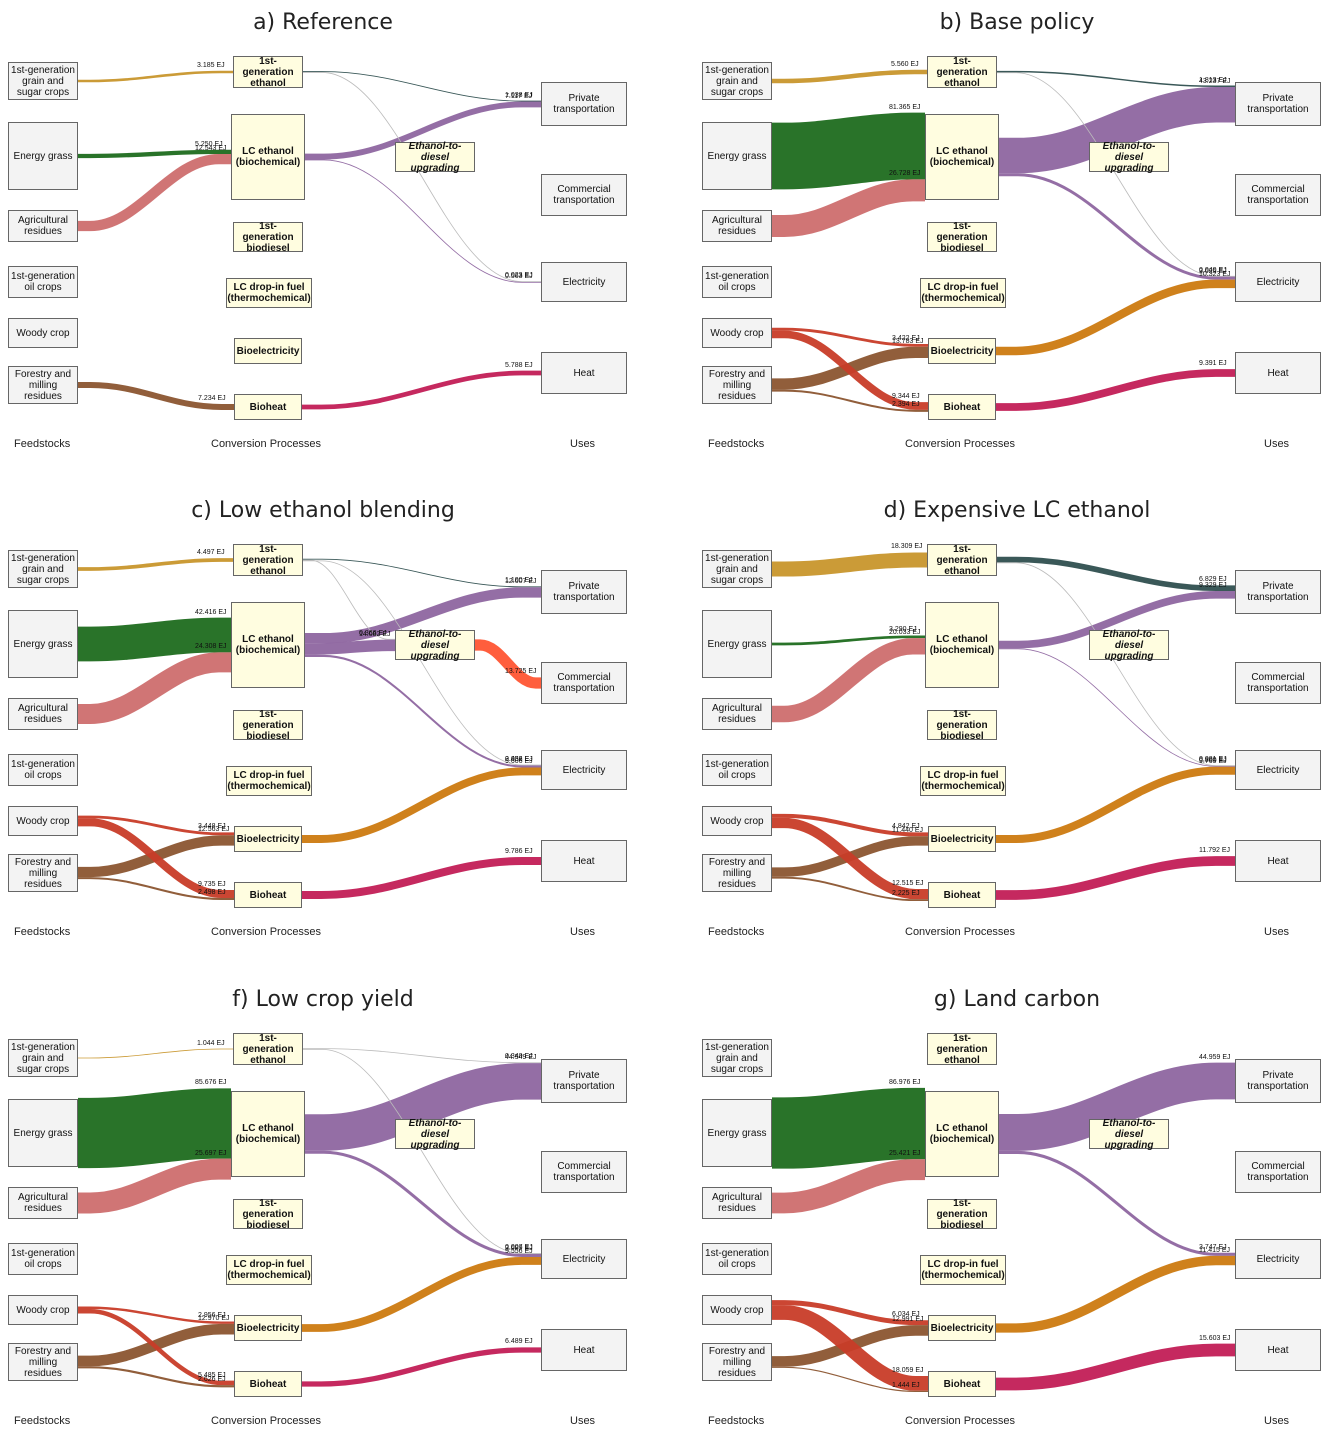 The width and height of the screenshot is (1327, 1453). I want to click on flow-label: 14.082 EJ, so click(375, 634).